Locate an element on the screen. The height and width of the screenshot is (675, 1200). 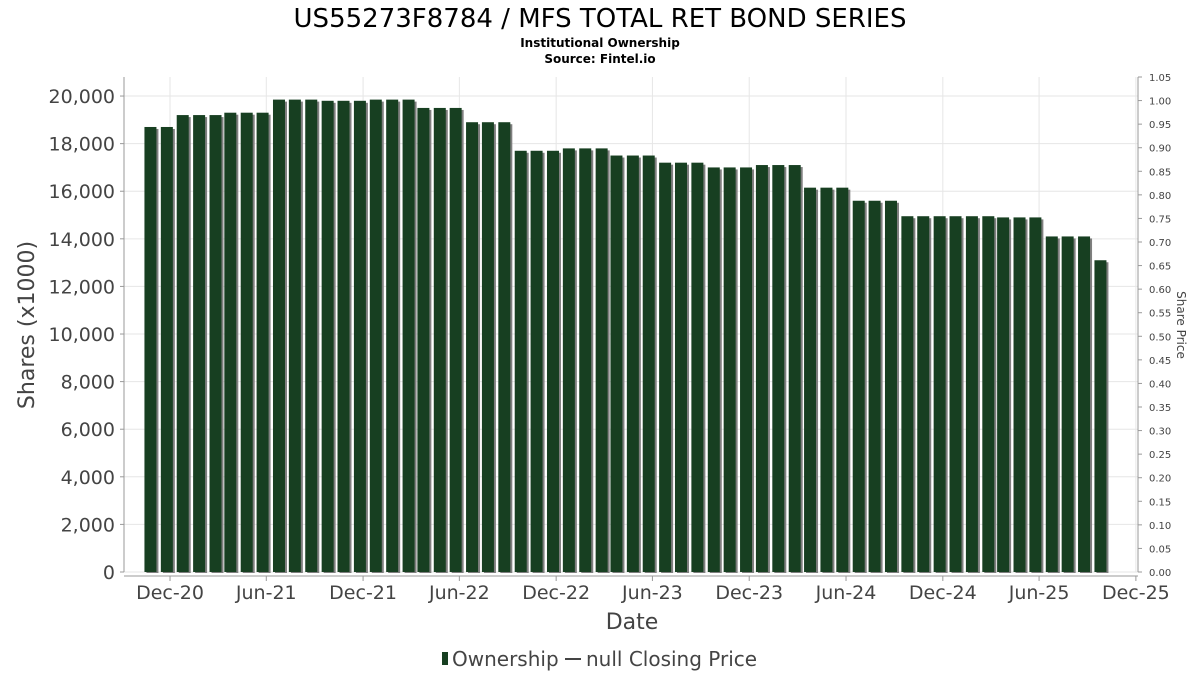
y2-tick-label: 0.10 is located at coordinates (1160, 526).